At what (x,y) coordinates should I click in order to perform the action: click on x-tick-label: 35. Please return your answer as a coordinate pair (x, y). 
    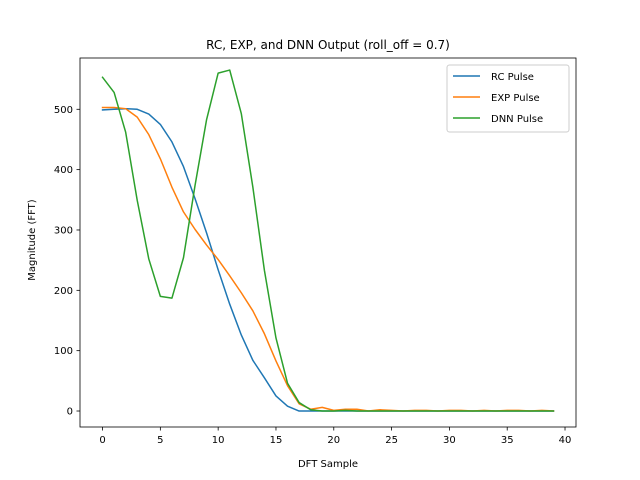
    Looking at the image, I should click on (507, 440).